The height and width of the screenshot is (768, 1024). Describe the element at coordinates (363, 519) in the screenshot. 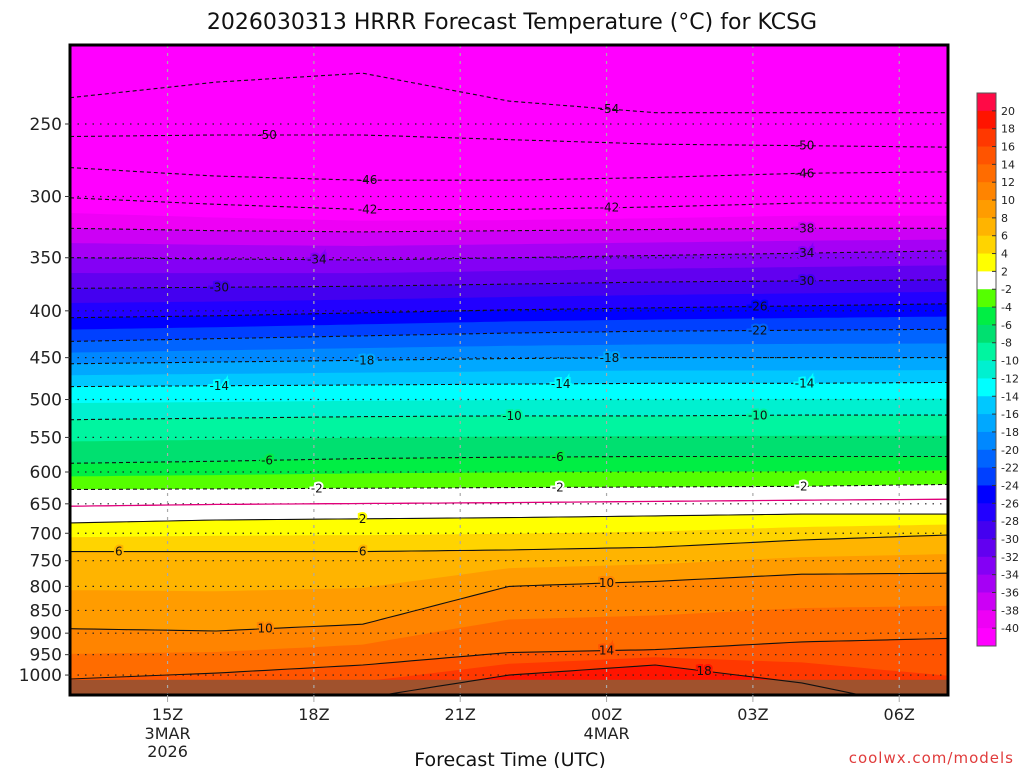

I see `contour-label: 2` at that location.